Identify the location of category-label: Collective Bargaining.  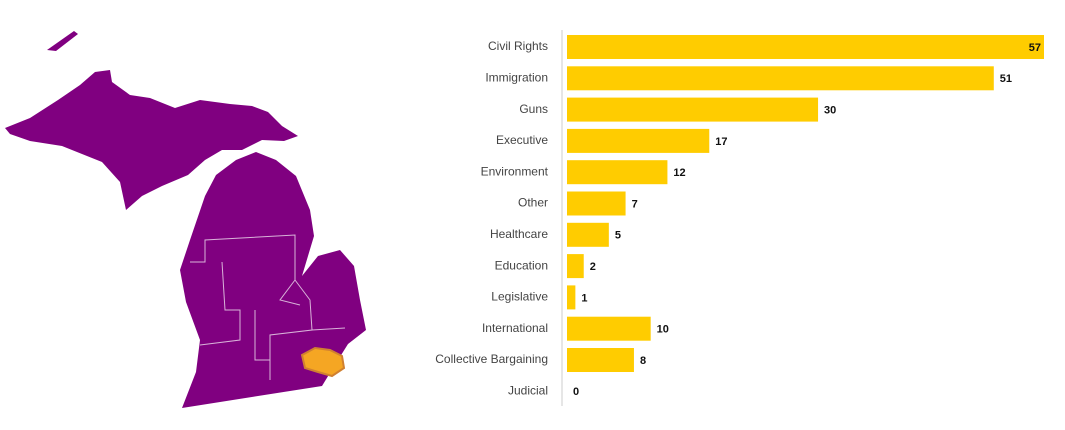
(491, 359).